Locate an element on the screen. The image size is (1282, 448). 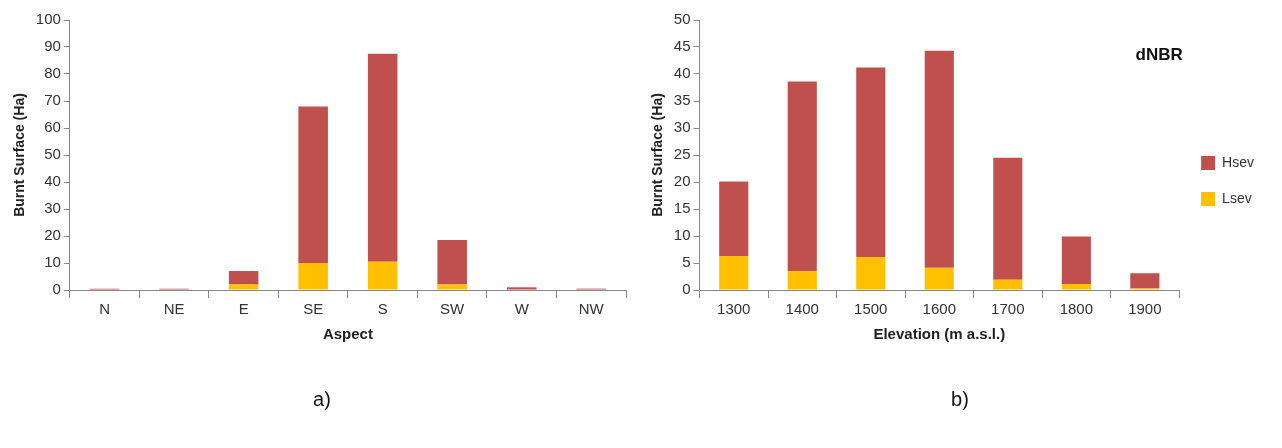
y-tick-label: 80 is located at coordinates (52, 73).